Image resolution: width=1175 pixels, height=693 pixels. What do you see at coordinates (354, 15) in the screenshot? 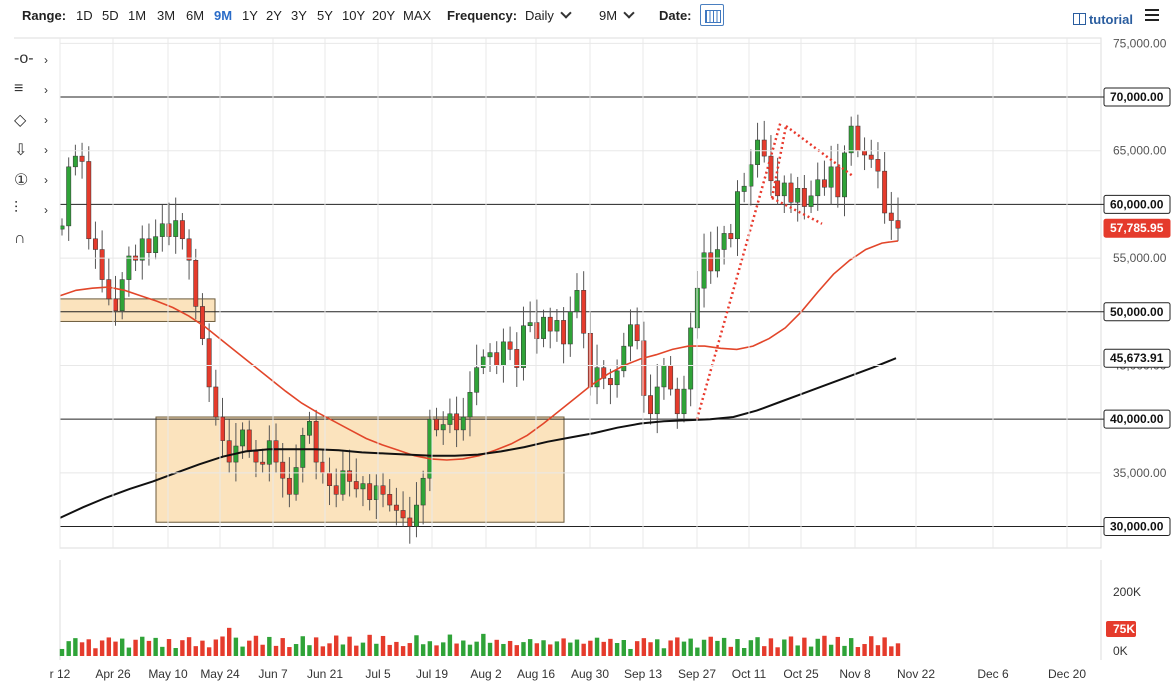
I see `range-button-10y: 10Y` at bounding box center [354, 15].